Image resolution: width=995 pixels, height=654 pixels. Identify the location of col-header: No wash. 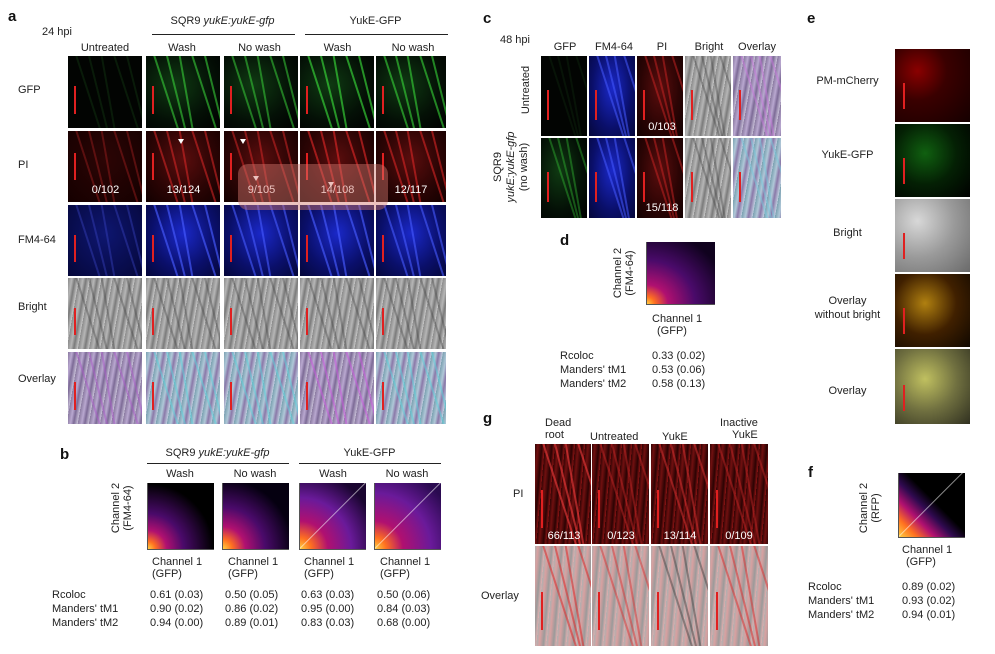
(259, 48).